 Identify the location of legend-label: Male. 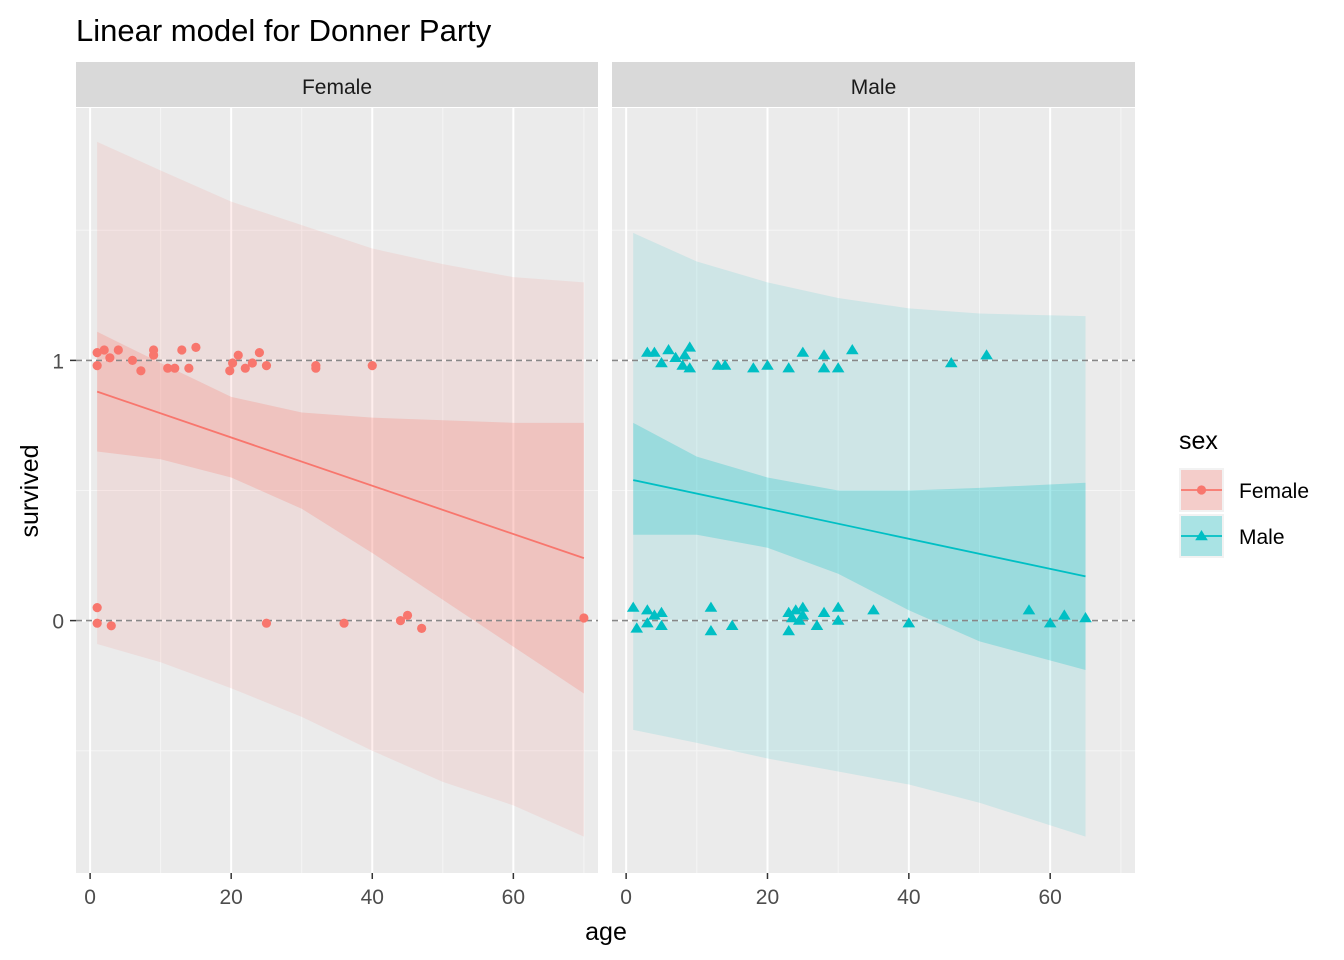
(1262, 537).